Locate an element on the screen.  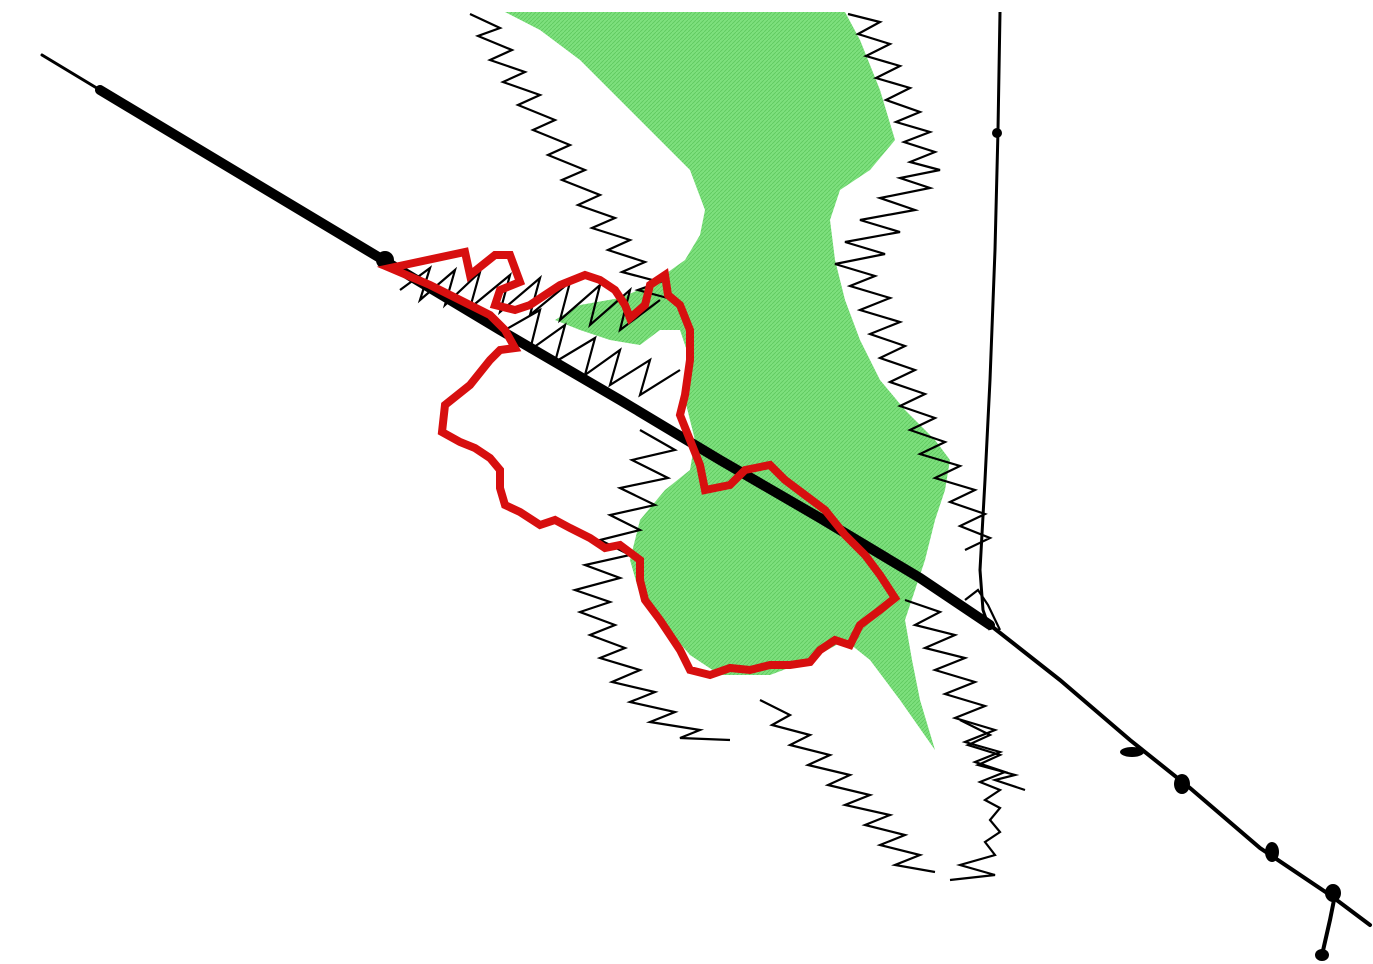
zigzag-inner-north is located at coordinates (530, 299).